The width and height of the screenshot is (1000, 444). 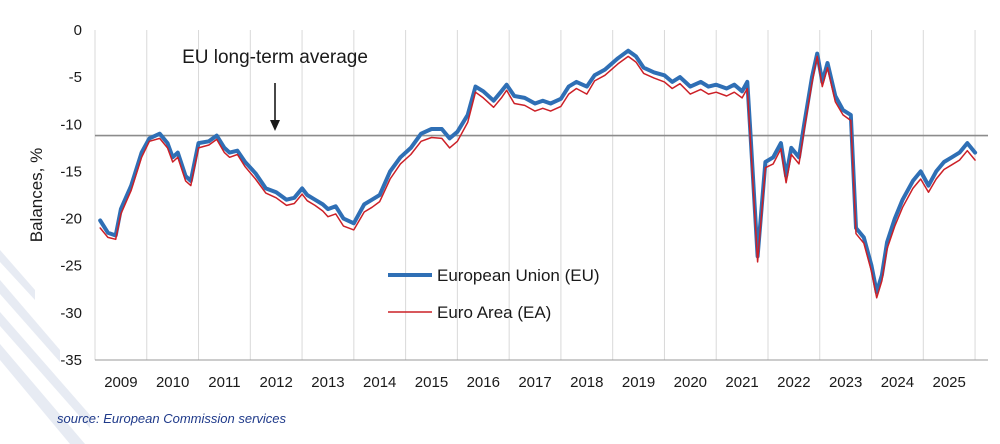 What do you see at coordinates (586, 382) in the screenshot?
I see `x-tick-label: 2018` at bounding box center [586, 382].